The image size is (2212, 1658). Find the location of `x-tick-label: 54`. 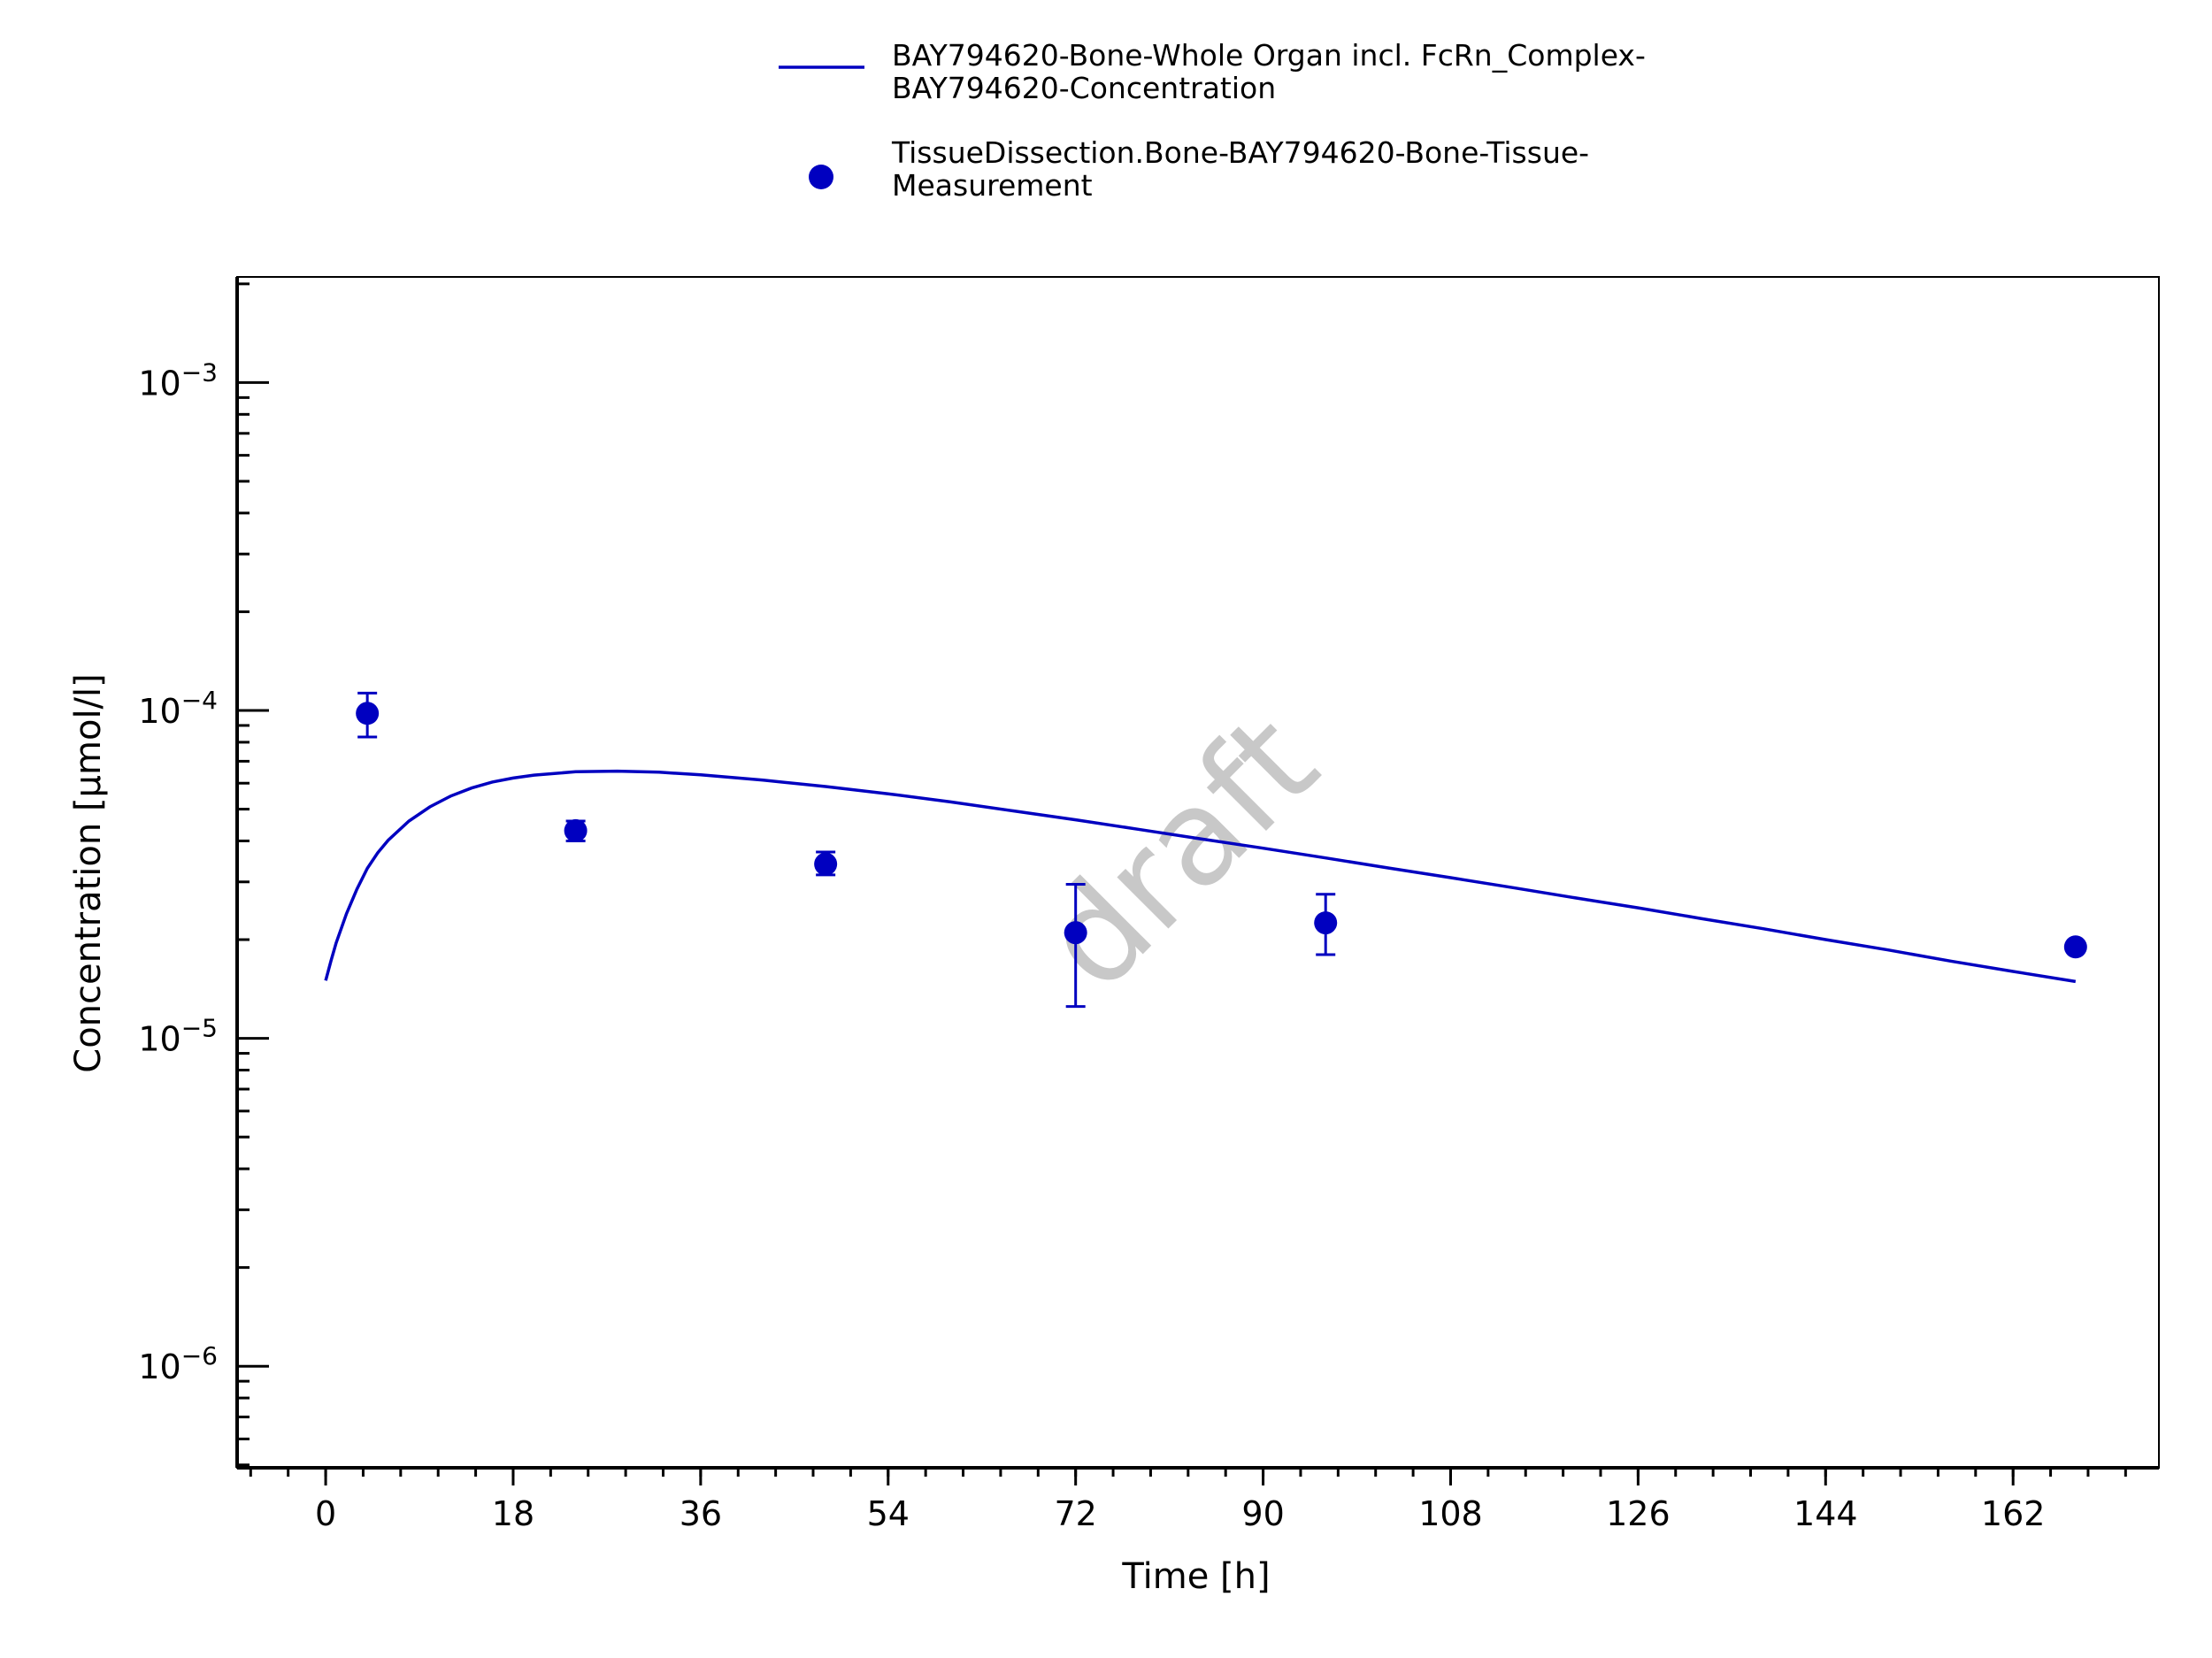

x-tick-label: 54 is located at coordinates (889, 1513).